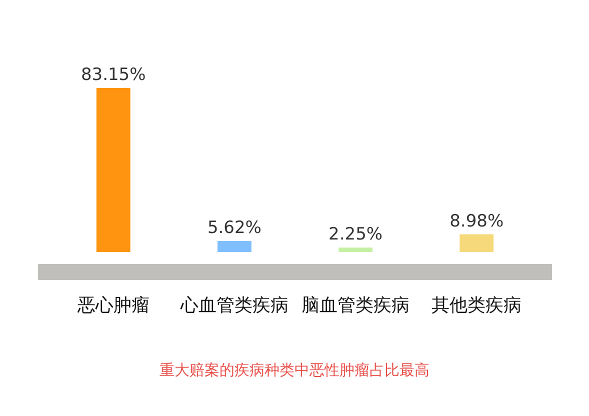  Describe the element at coordinates (356, 305) in the screenshot. I see `x-tick-label: 脑血管类疾病` at that location.